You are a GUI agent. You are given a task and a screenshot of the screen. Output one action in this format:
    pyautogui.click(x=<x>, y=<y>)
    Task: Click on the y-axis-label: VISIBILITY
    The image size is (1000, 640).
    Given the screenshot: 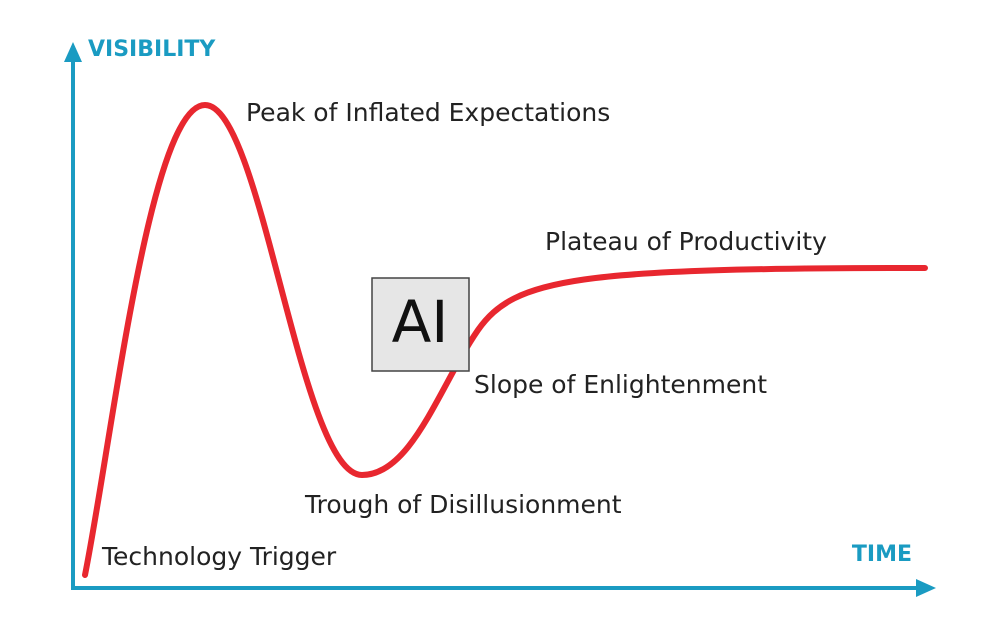 What is the action you would take?
    pyautogui.click(x=152, y=49)
    